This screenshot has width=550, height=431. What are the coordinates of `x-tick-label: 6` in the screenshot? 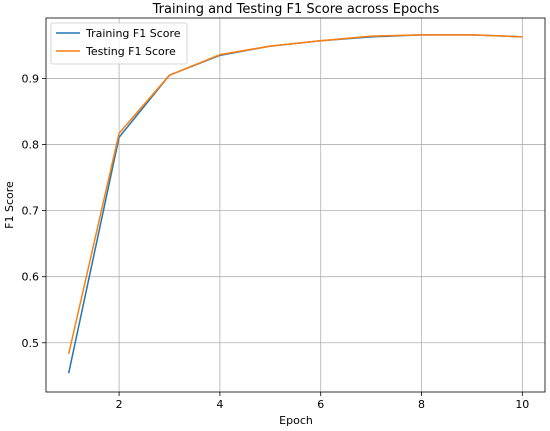 It's located at (320, 404).